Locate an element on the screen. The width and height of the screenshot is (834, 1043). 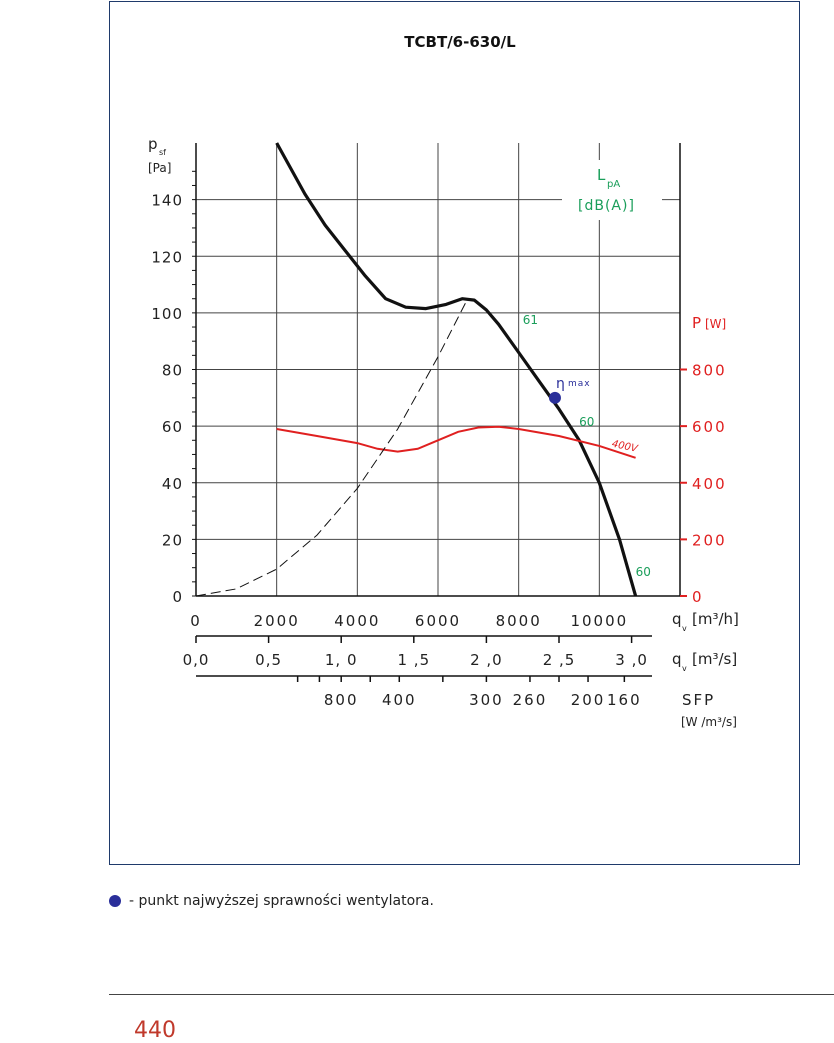
x-tick-label: 6000 is located at coordinates (438, 621).